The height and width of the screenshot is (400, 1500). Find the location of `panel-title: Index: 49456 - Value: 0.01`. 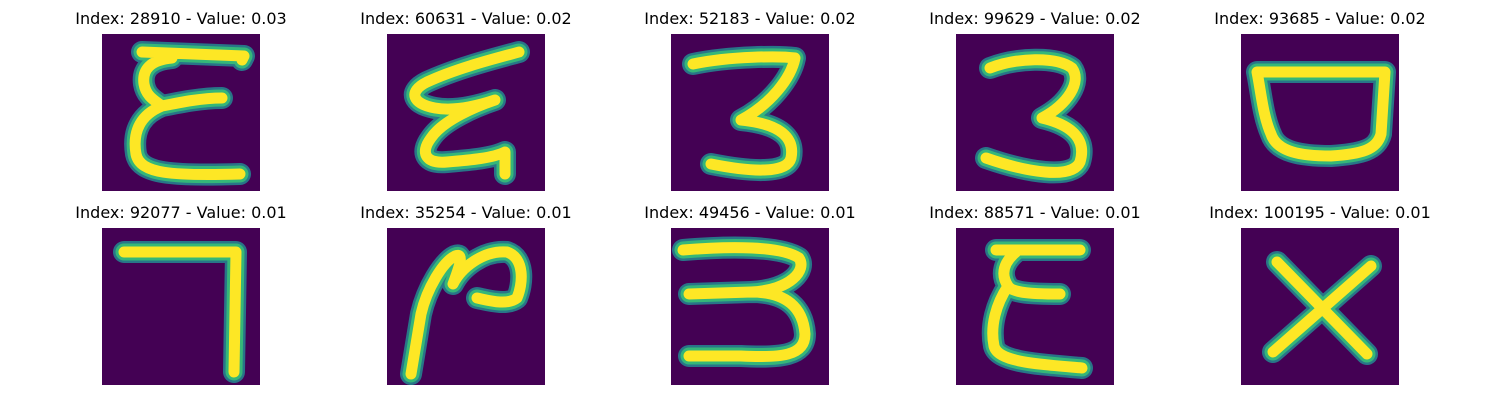

panel-title: Index: 49456 - Value: 0.01 is located at coordinates (750, 212).